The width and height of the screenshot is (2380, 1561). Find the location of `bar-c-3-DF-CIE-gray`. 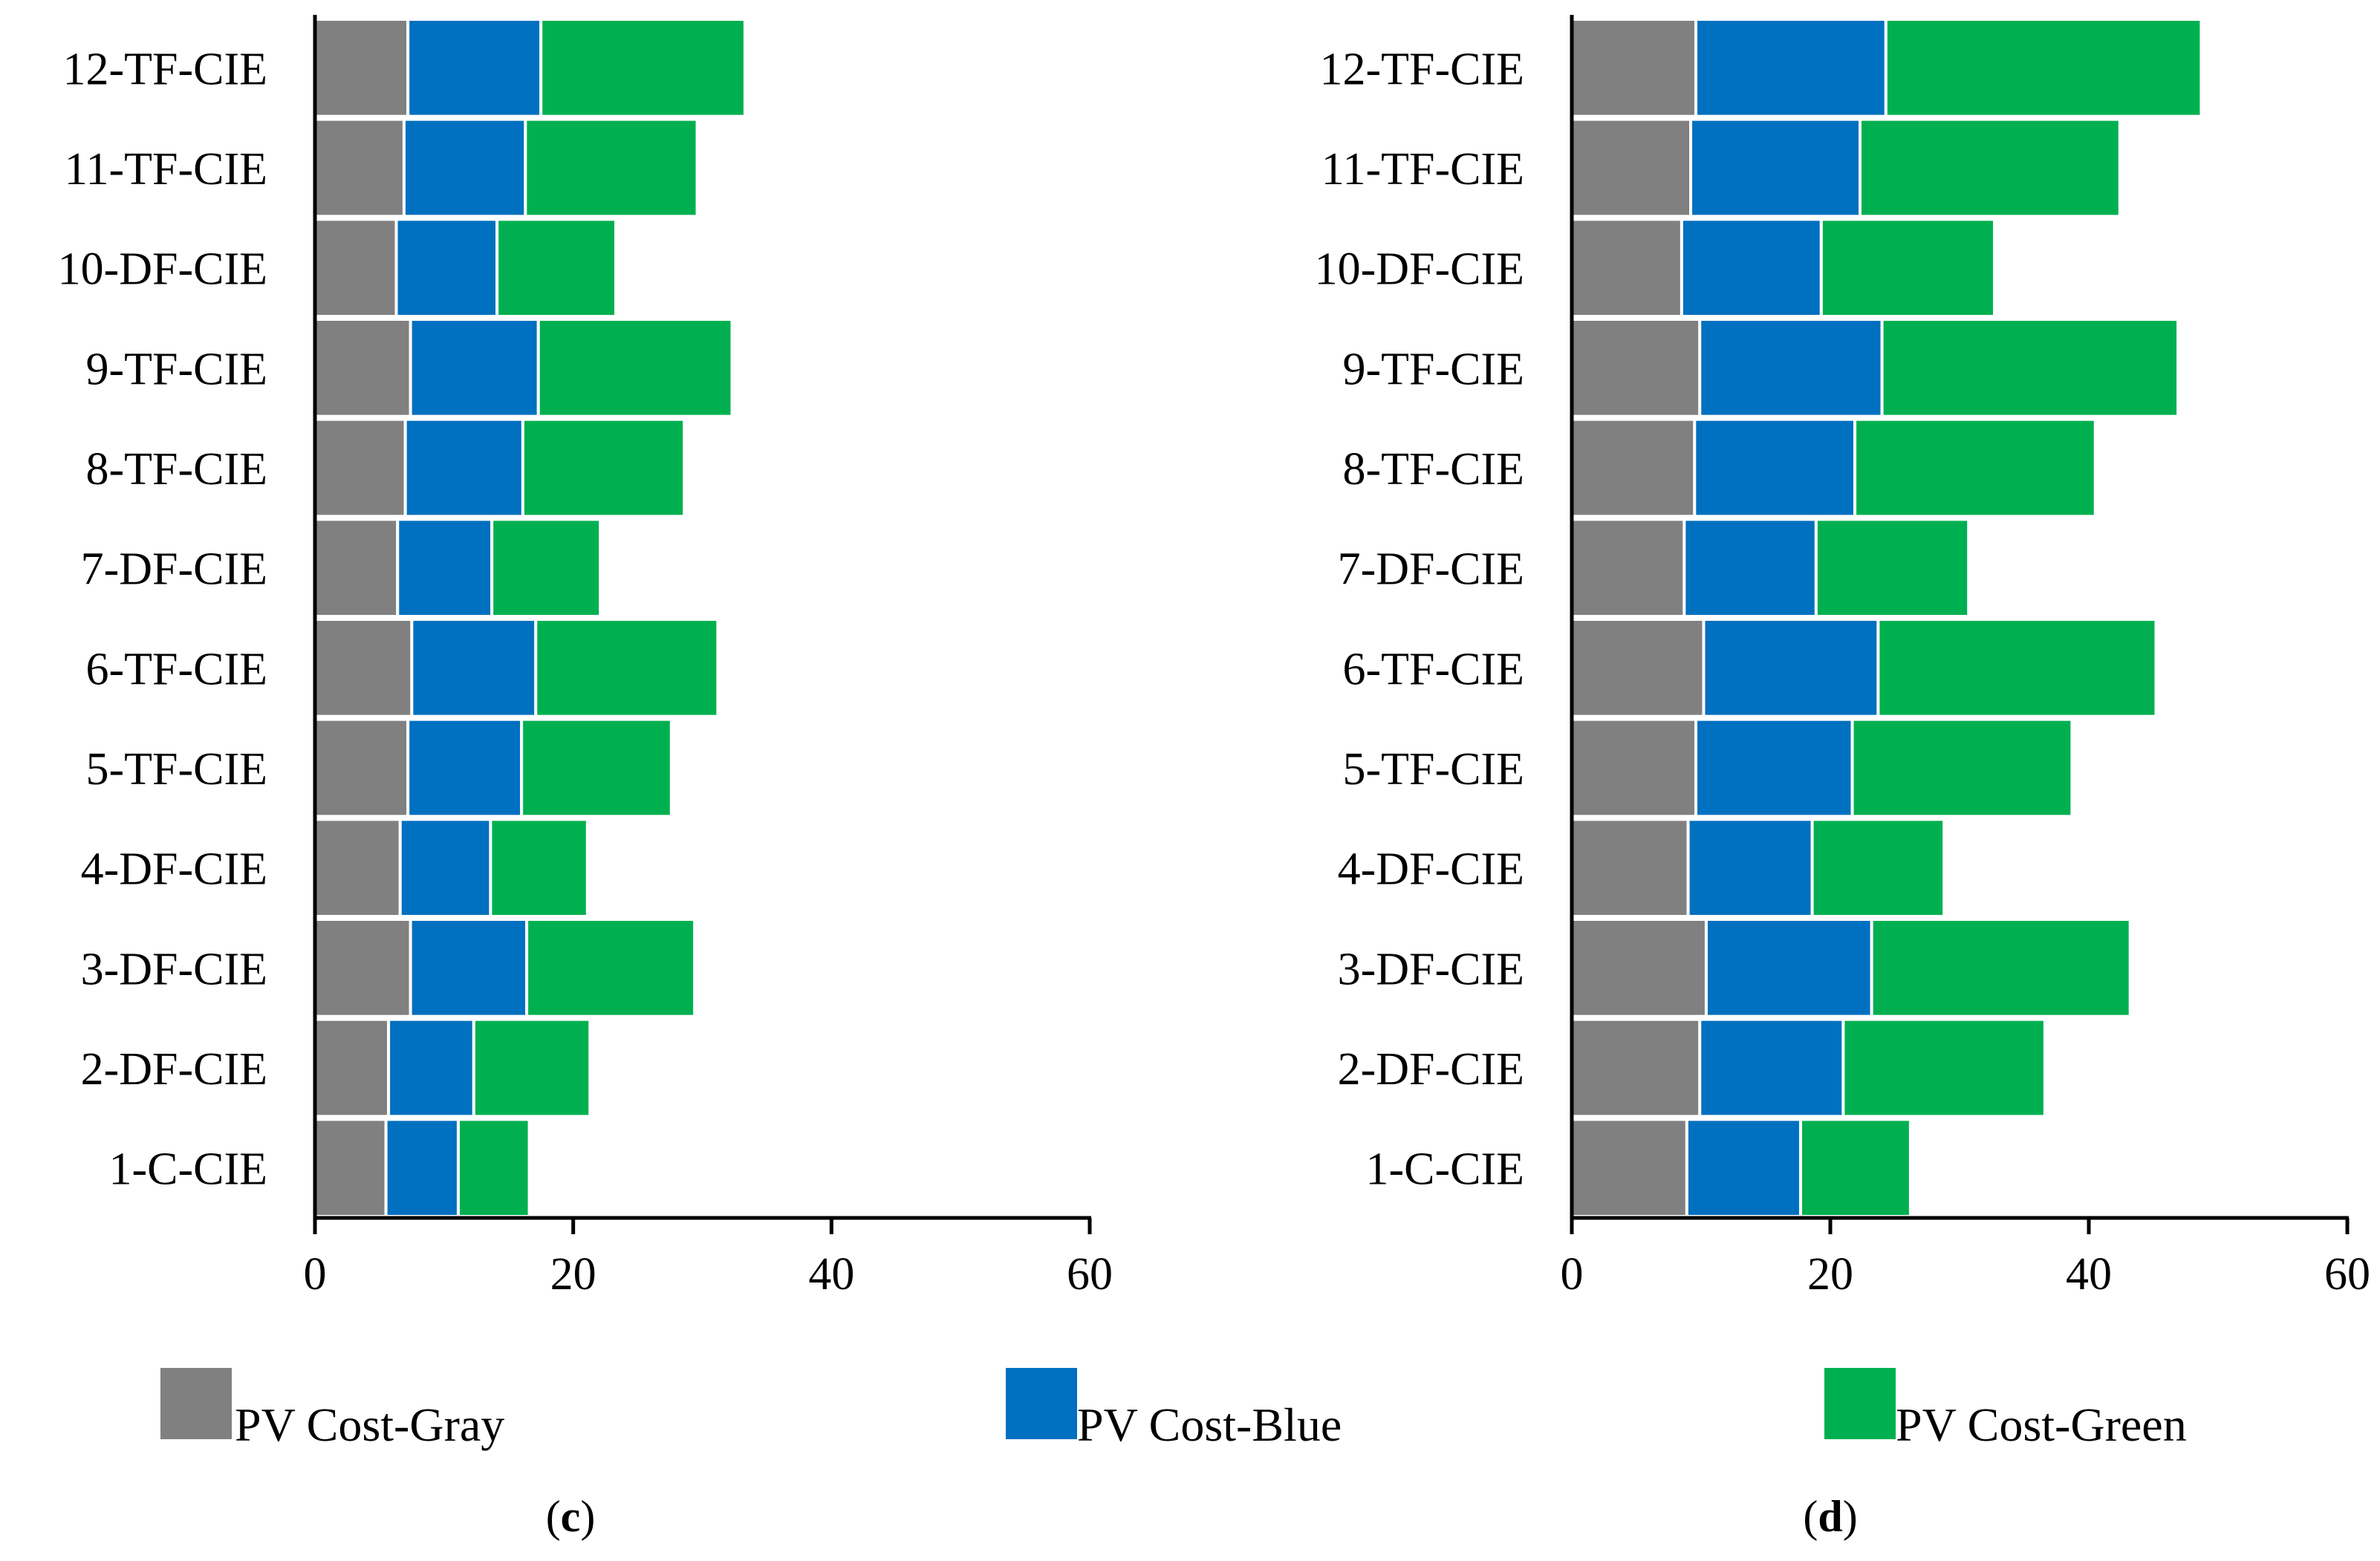

bar-c-3-DF-CIE-gray is located at coordinates (362, 968).